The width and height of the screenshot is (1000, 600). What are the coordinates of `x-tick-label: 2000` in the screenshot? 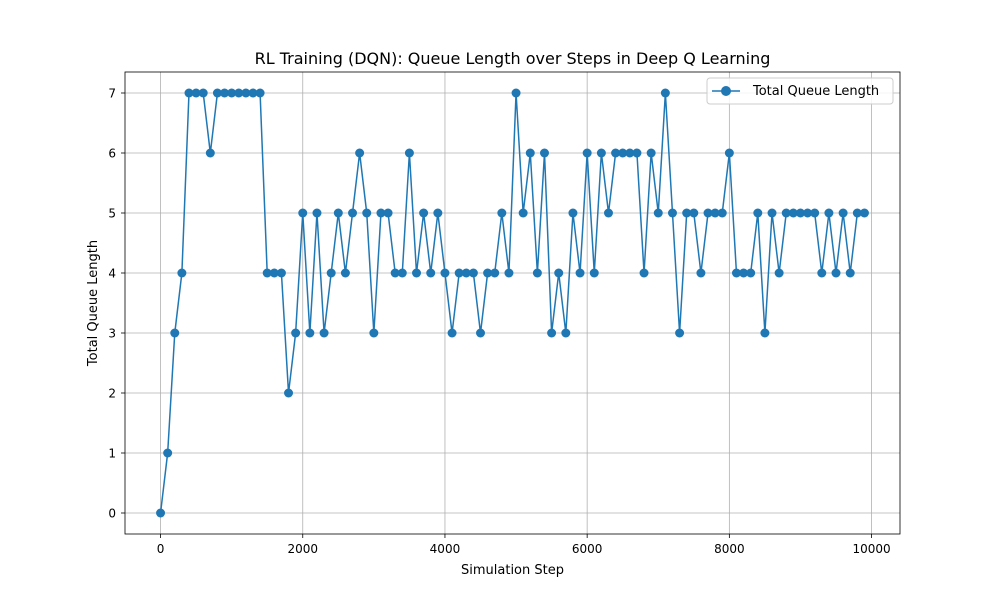 It's located at (302, 549).